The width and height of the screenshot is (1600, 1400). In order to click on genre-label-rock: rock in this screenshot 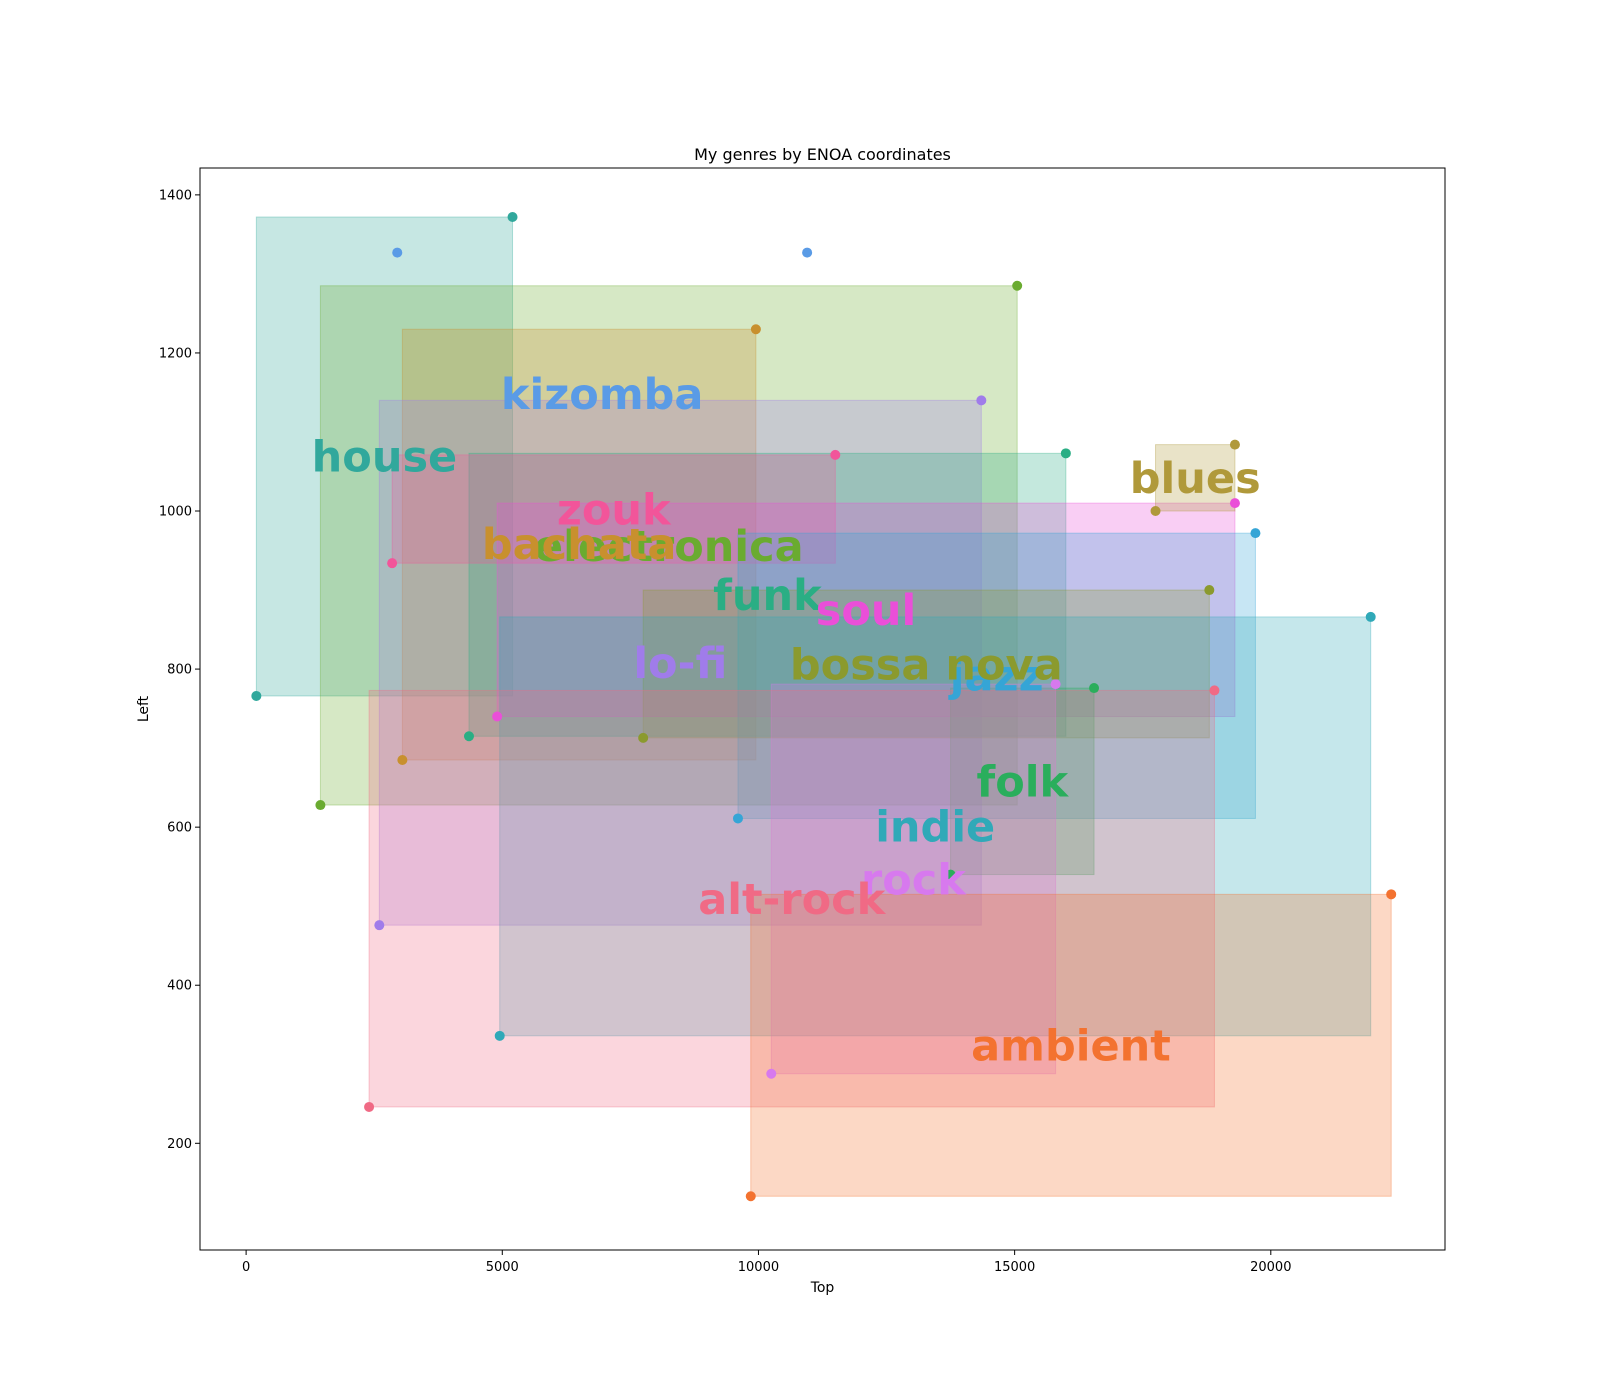, I will do `click(914, 880)`.